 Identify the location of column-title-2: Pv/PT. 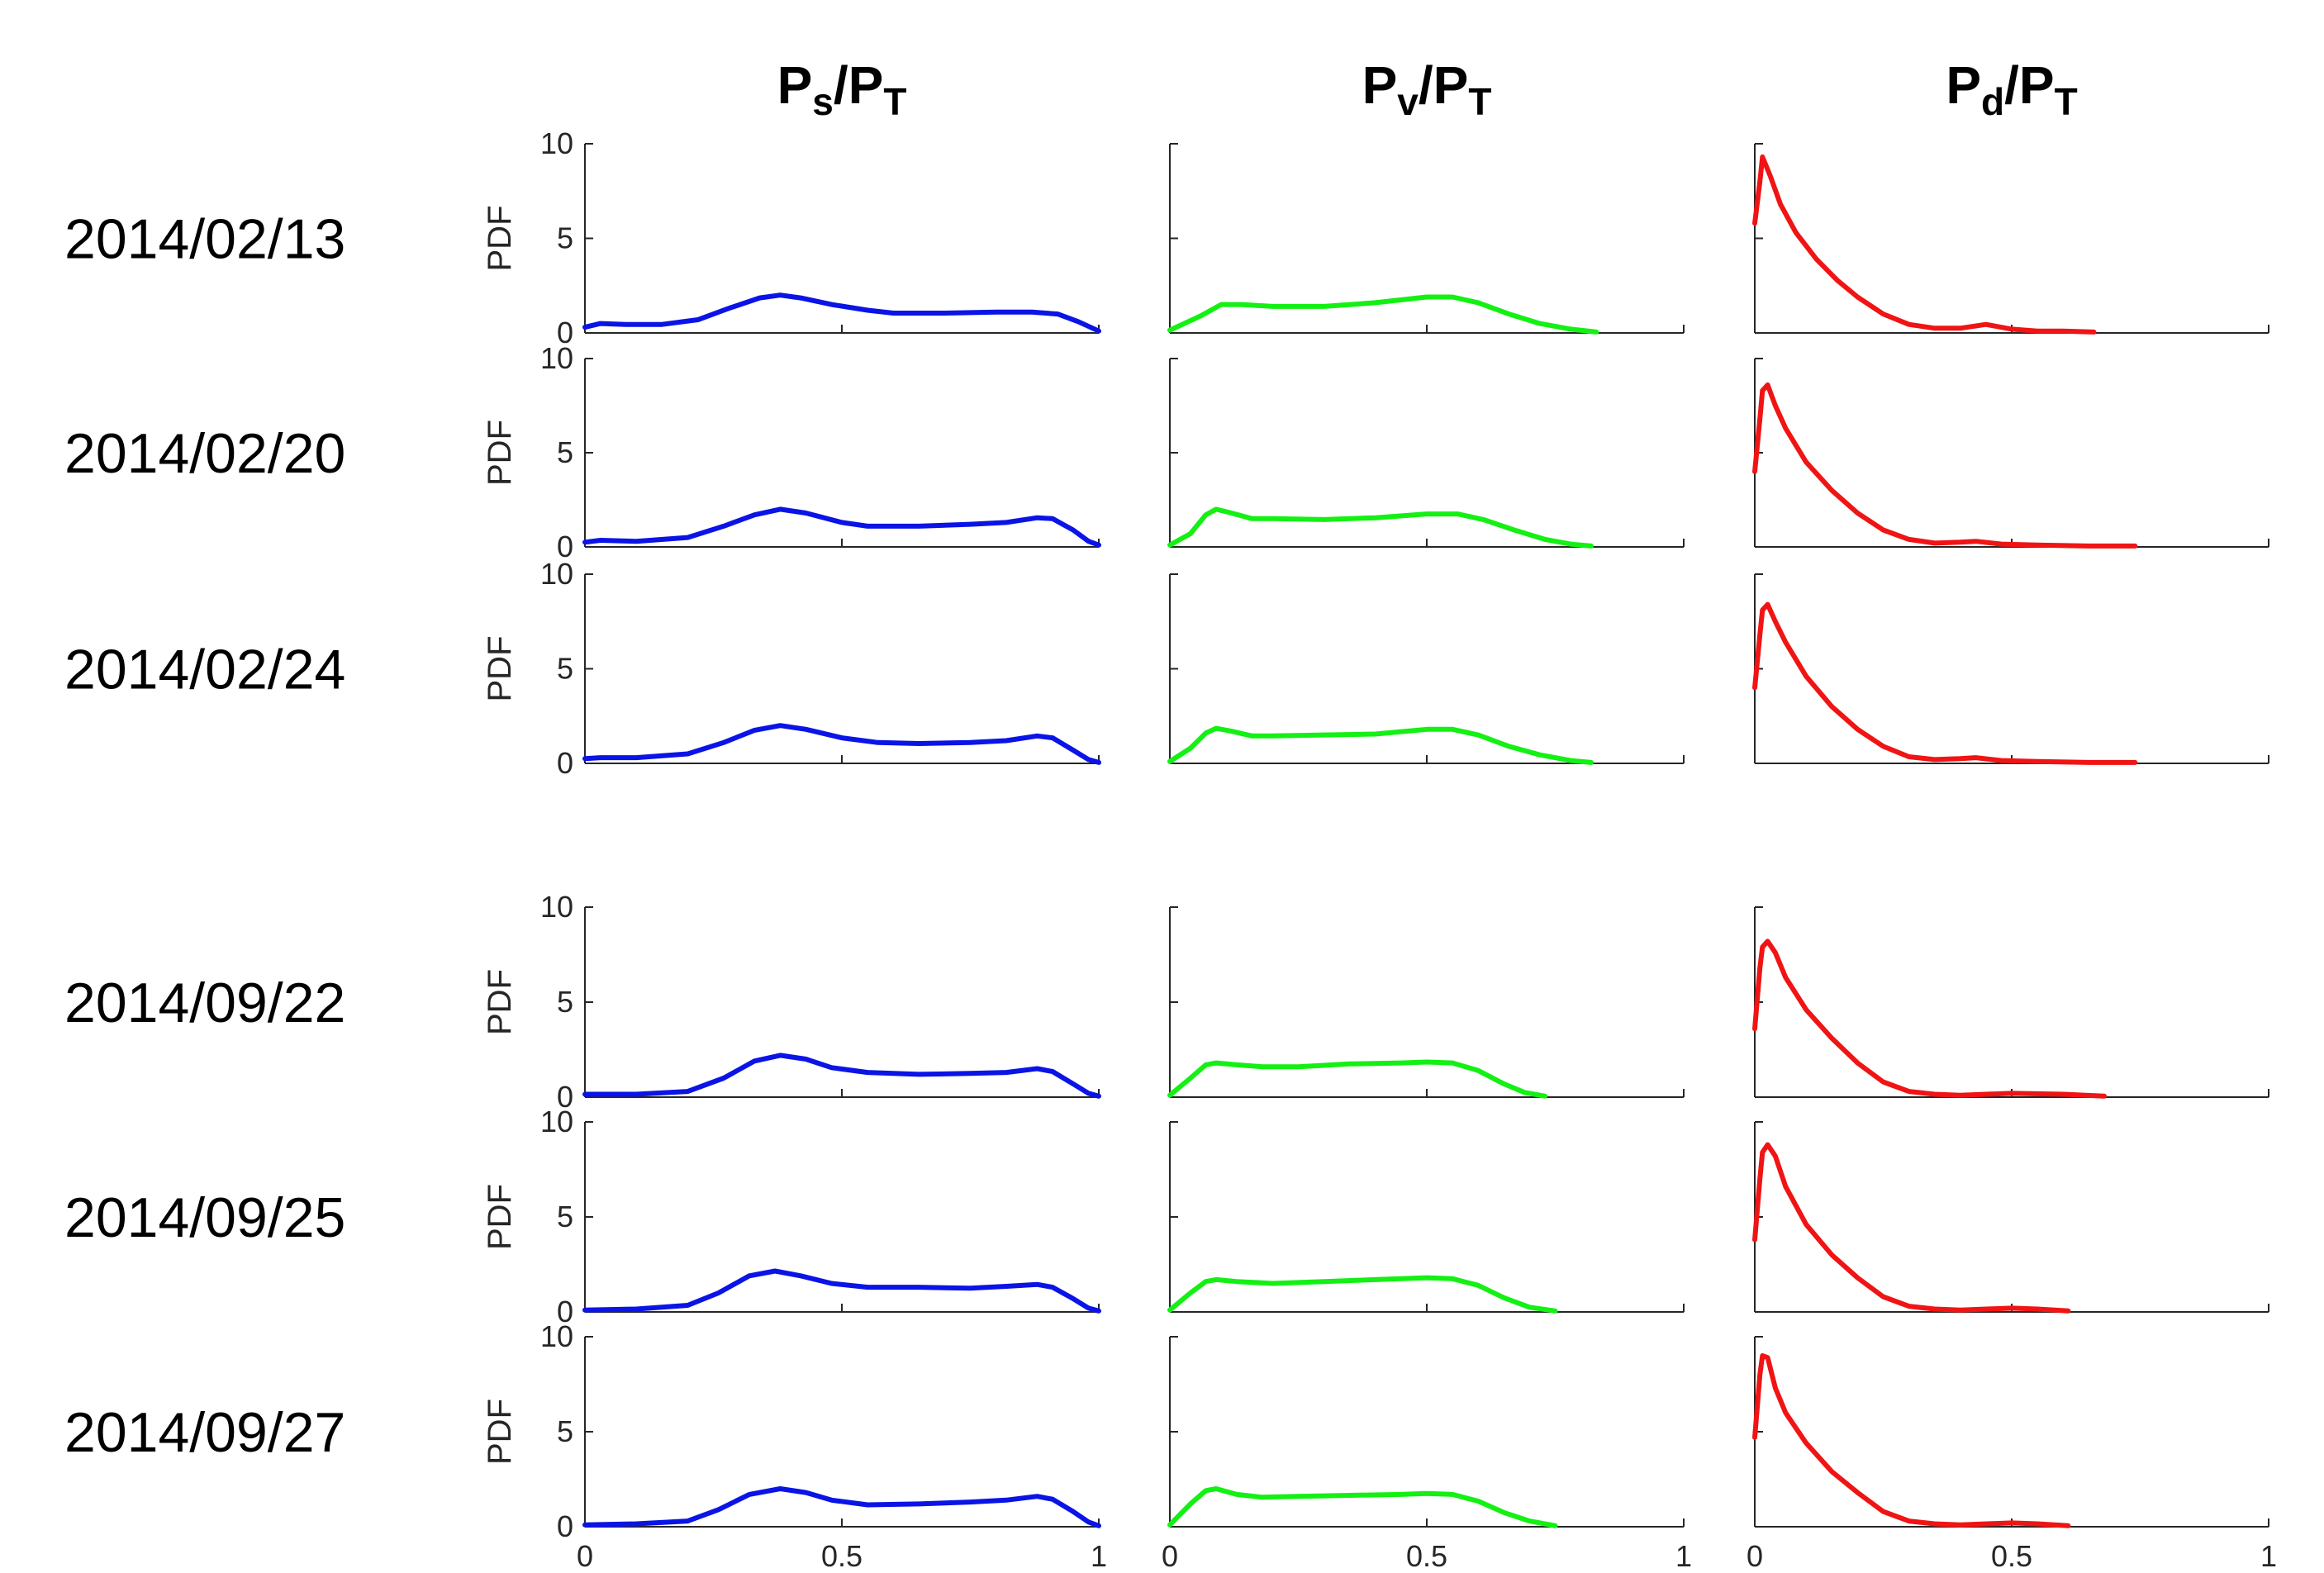
(1427, 89).